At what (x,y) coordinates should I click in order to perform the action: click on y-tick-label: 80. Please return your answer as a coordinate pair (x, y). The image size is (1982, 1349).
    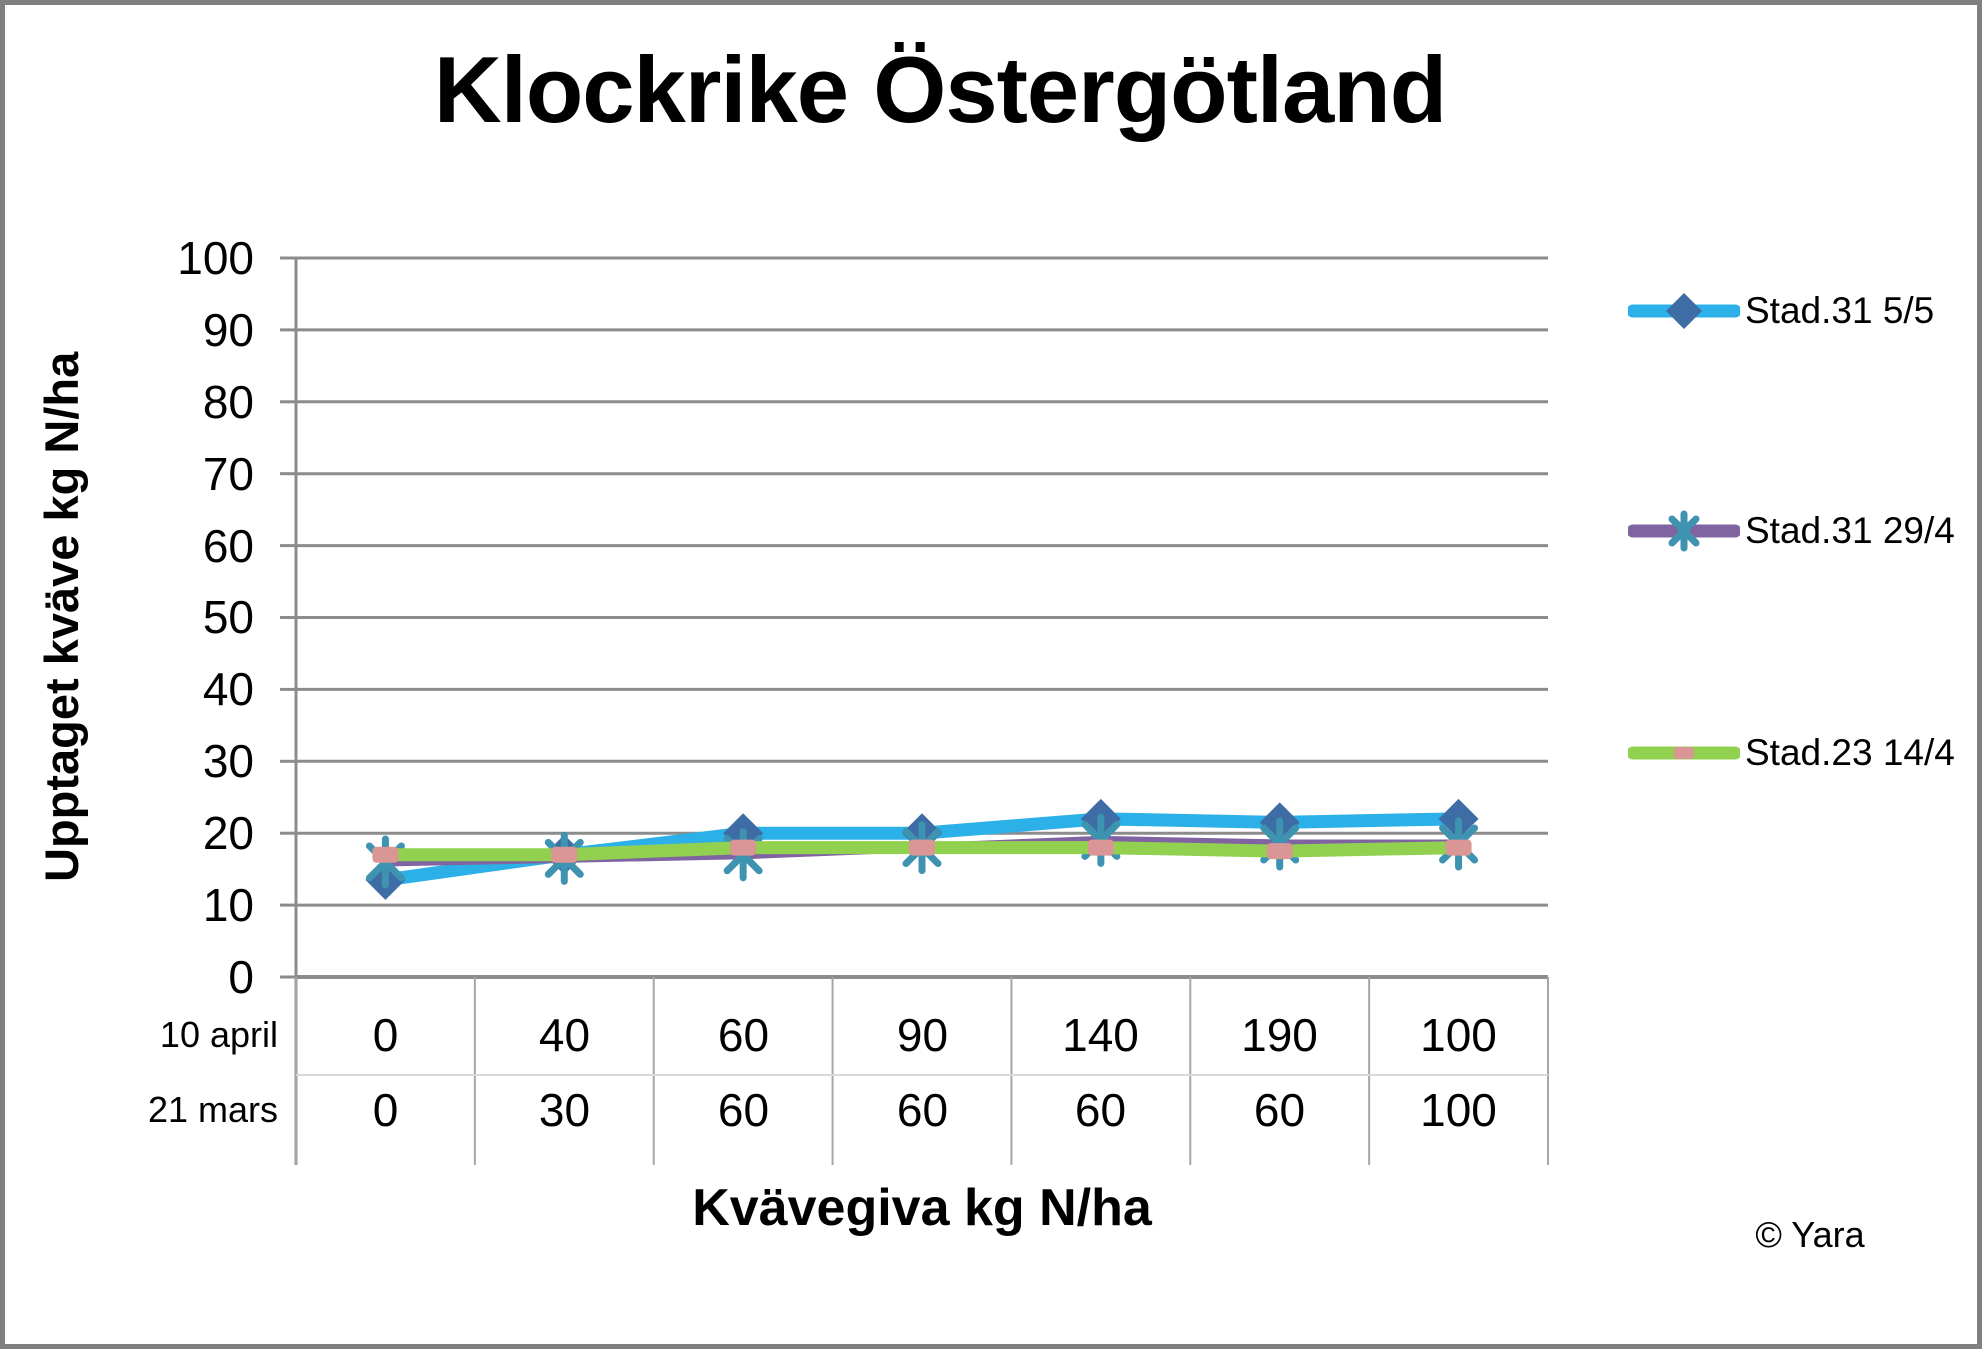
    Looking at the image, I should click on (228, 402).